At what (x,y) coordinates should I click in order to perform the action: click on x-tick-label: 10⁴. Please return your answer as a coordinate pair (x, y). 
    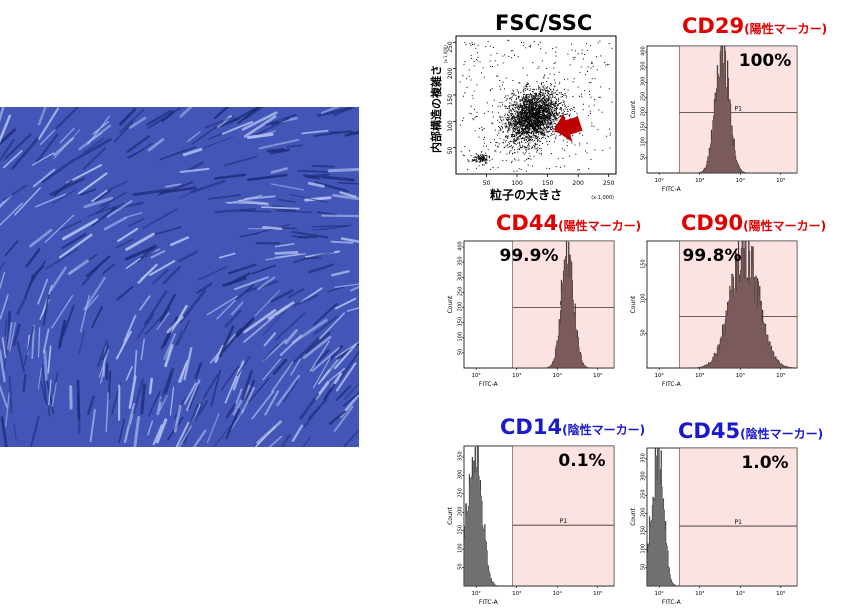
    Looking at the image, I should click on (741, 180).